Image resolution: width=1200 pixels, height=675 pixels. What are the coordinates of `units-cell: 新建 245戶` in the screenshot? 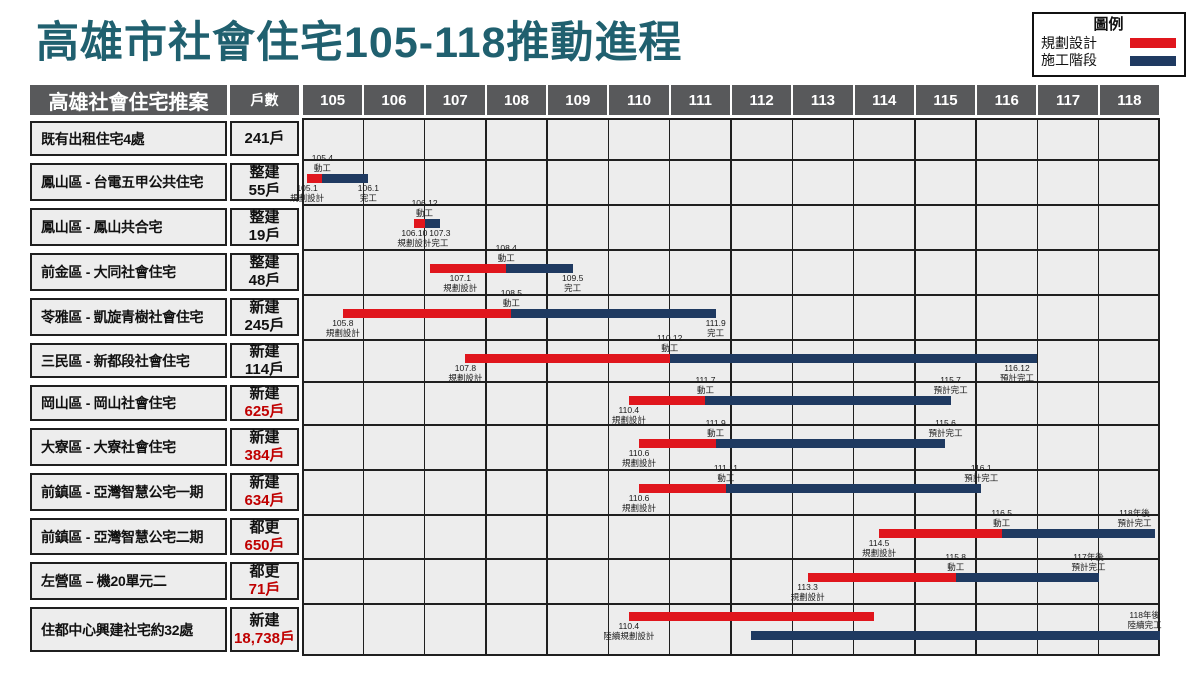 It's located at (264, 317).